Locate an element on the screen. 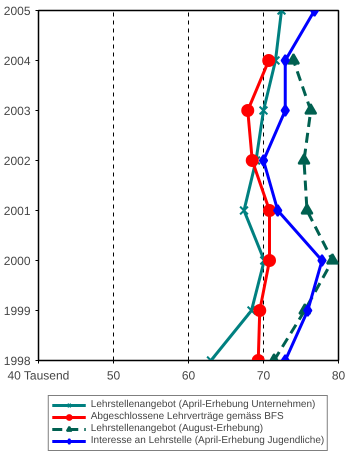 The width and height of the screenshot is (346, 460). y-tick-label: 2002 is located at coordinates (17, 161).